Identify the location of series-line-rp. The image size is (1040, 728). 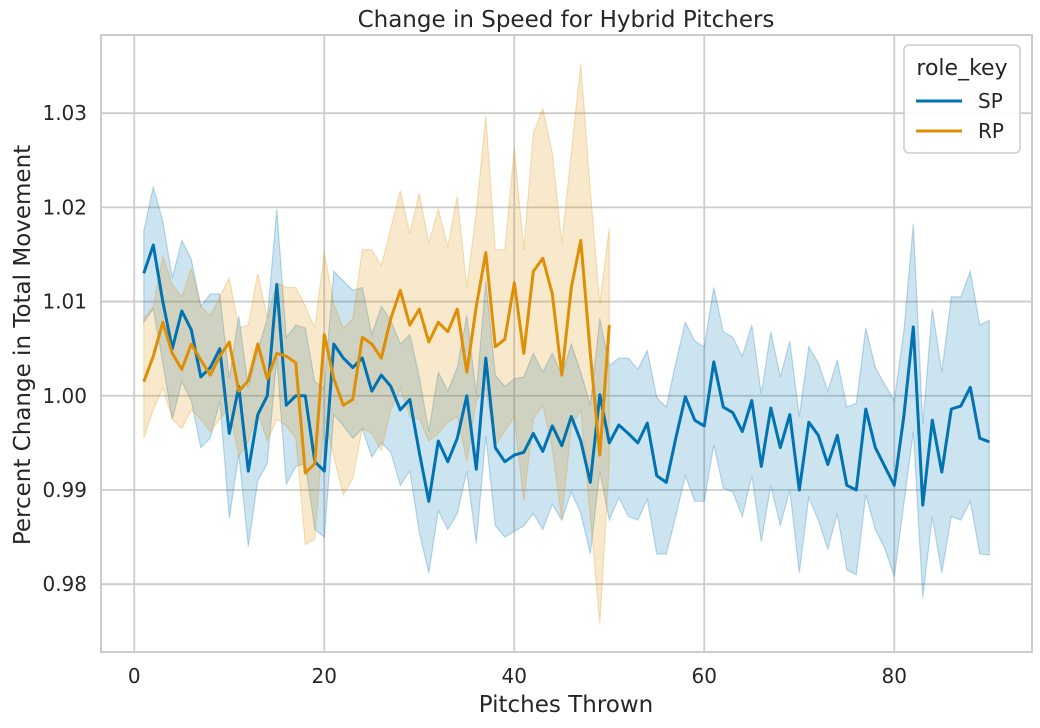
(376, 356).